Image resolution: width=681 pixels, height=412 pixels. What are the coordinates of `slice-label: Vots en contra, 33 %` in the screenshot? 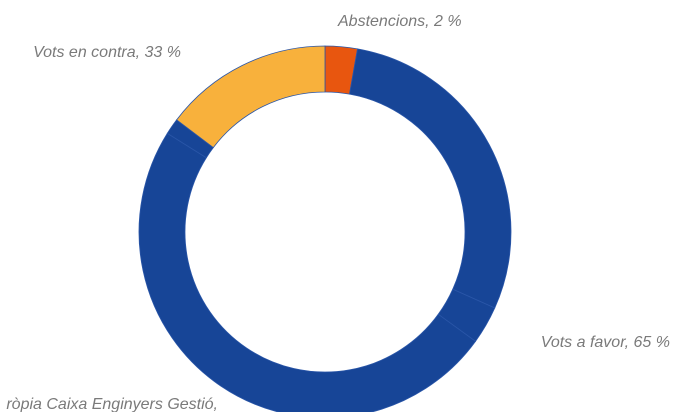 It's located at (107, 52).